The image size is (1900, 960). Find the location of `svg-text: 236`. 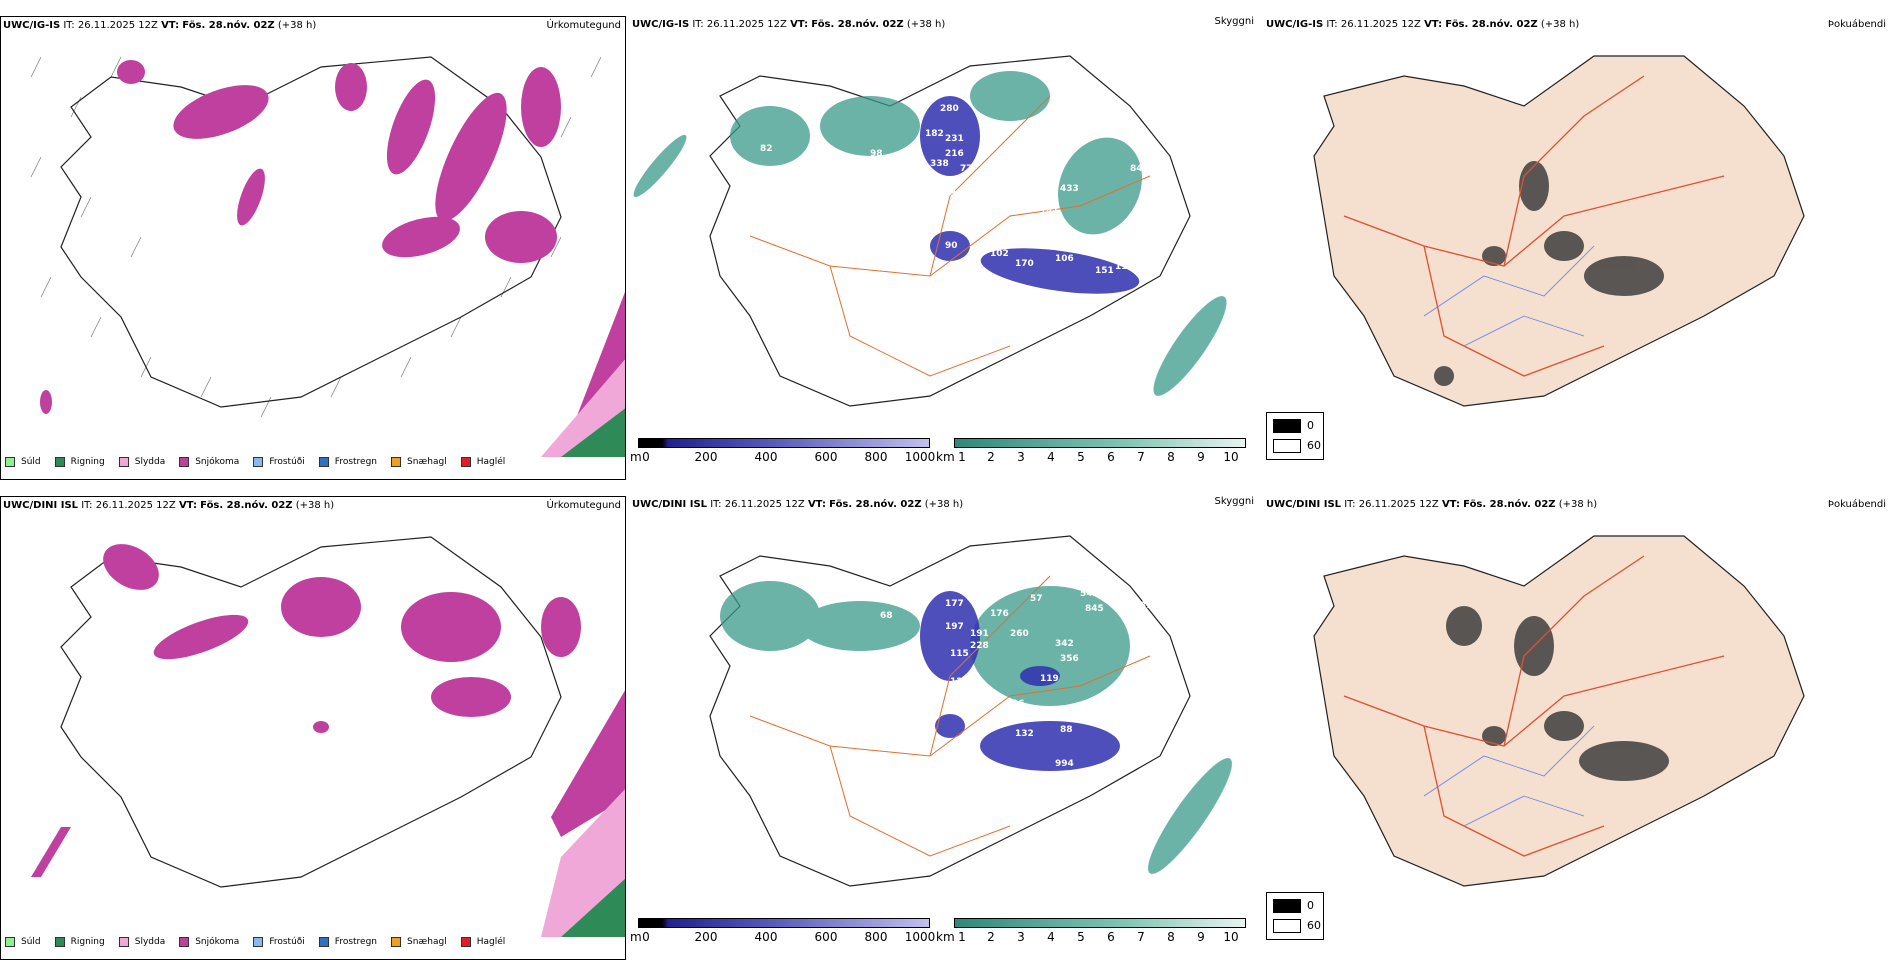

svg-text: 236 is located at coordinates (1159, 254).